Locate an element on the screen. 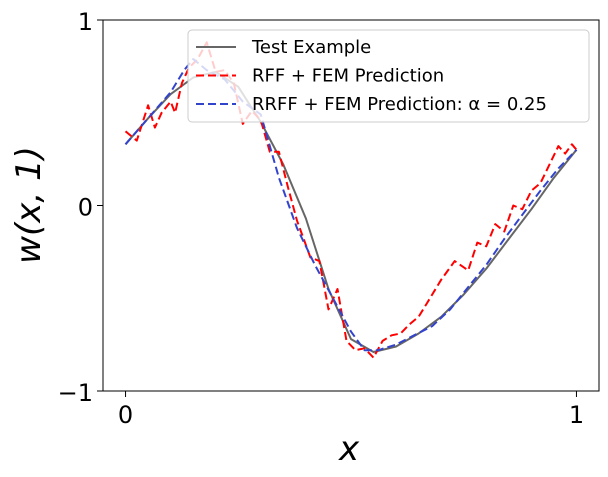  y-tick-label: 0 is located at coordinates (85, 208).